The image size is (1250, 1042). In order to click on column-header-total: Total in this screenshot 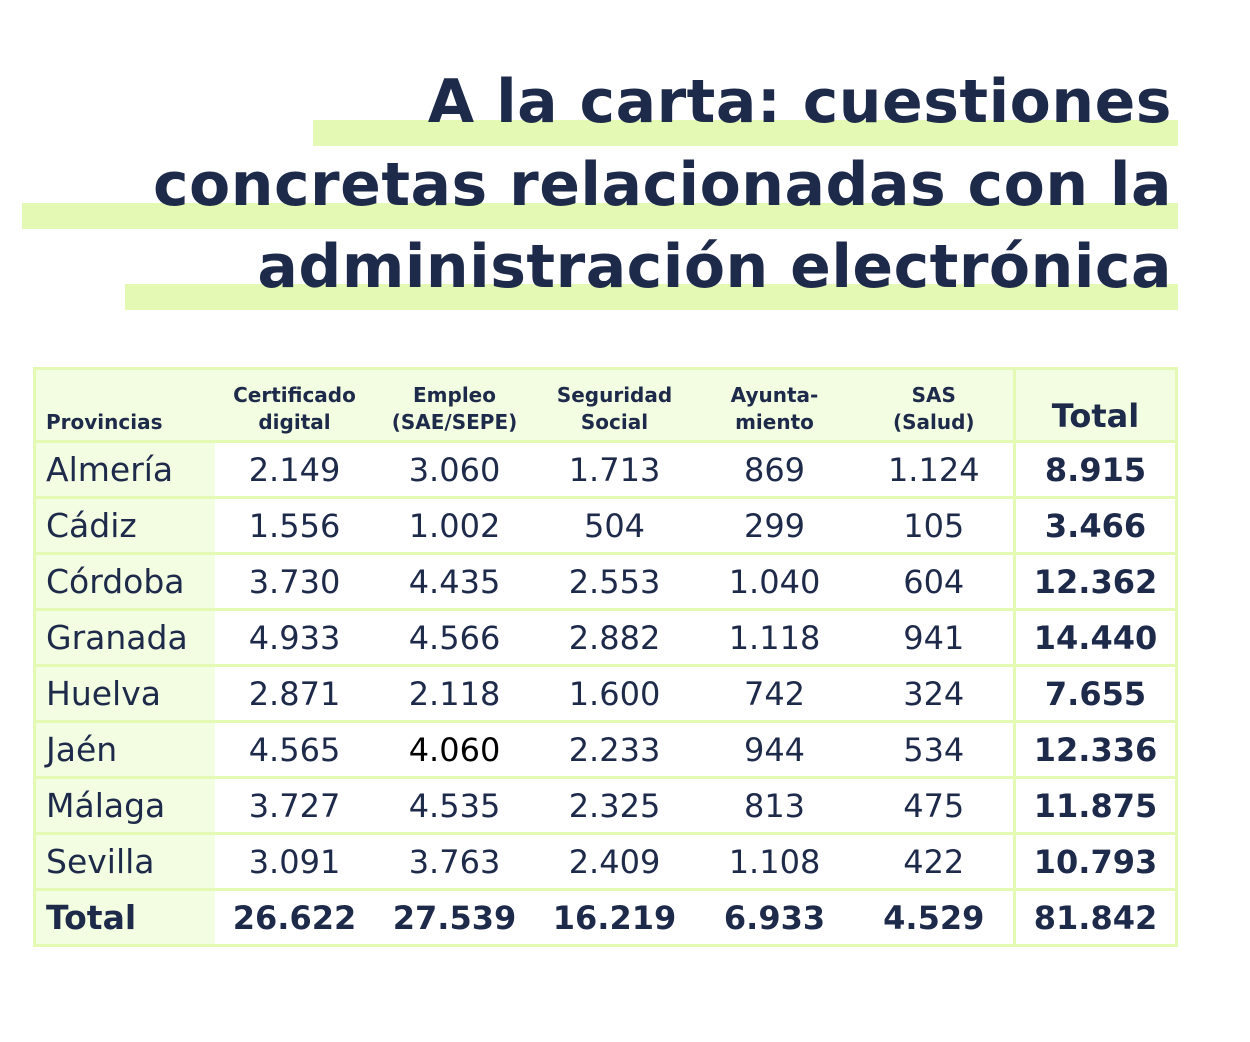, I will do `click(1095, 405)`.